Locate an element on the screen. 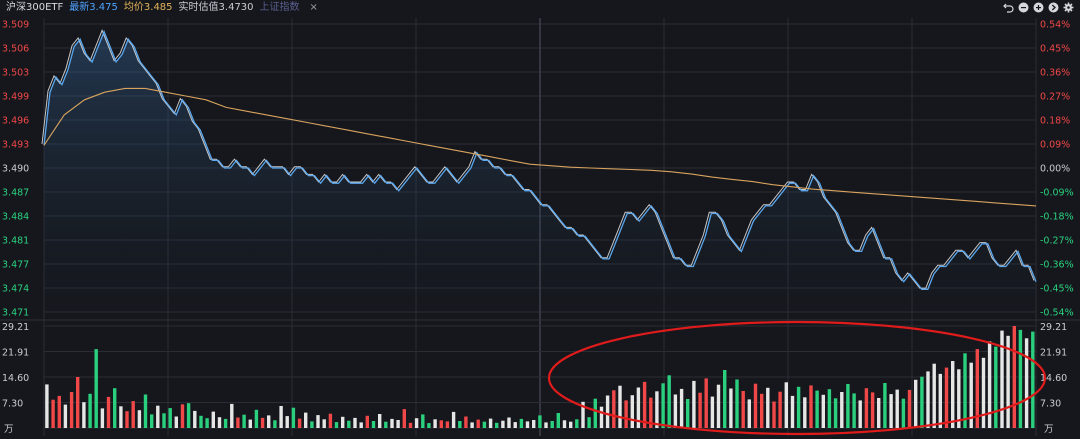 This screenshot has width=1080, height=439. chart-toolbar is located at coordinates (1038, 7).